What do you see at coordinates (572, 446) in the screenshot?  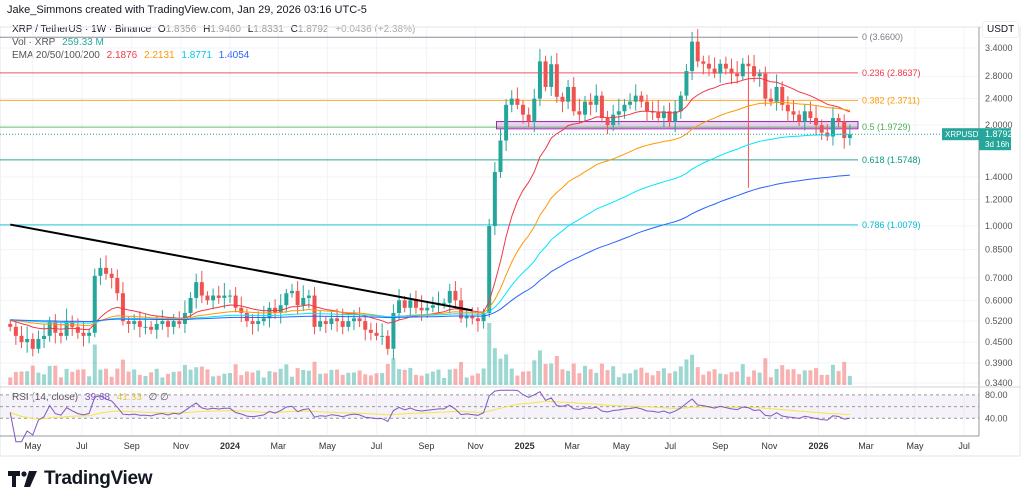 I see `time-tick: Mar` at bounding box center [572, 446].